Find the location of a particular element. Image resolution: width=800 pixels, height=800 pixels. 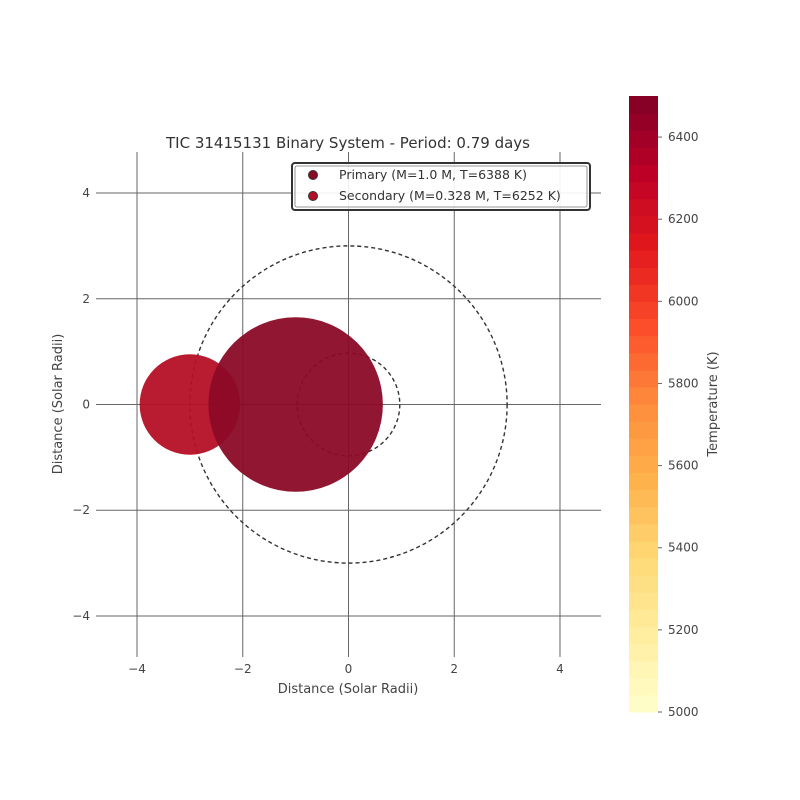

colorbar-tick-label: 5800 is located at coordinates (683, 383).